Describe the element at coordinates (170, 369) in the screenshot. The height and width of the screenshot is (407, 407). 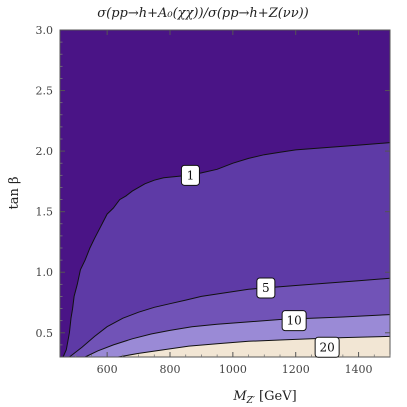
I see `x-tick-label: 800` at that location.